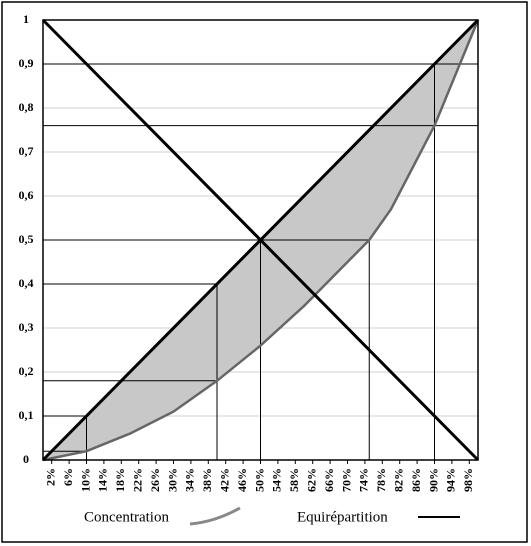 The image size is (531, 546). I want to click on x-tick-label: 66%, so click(329, 480).